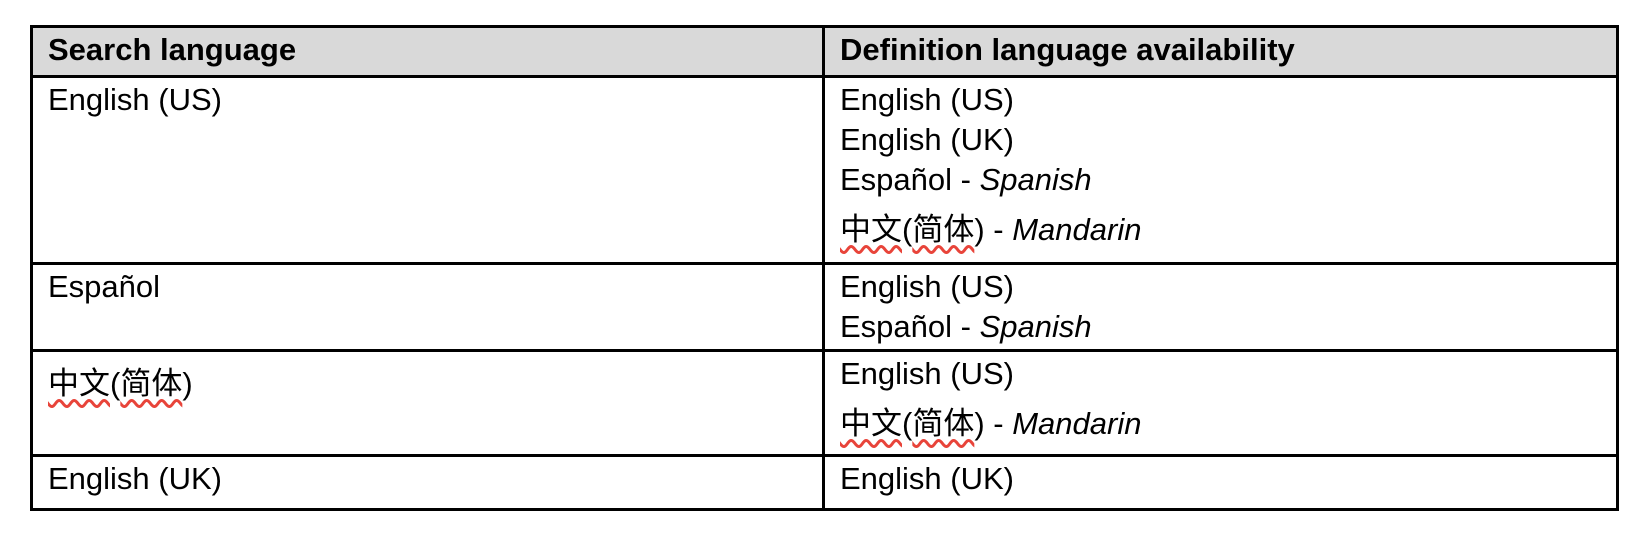 The width and height of the screenshot is (1637, 533). What do you see at coordinates (428, 287) in the screenshot?
I see `text-line: Español` at bounding box center [428, 287].